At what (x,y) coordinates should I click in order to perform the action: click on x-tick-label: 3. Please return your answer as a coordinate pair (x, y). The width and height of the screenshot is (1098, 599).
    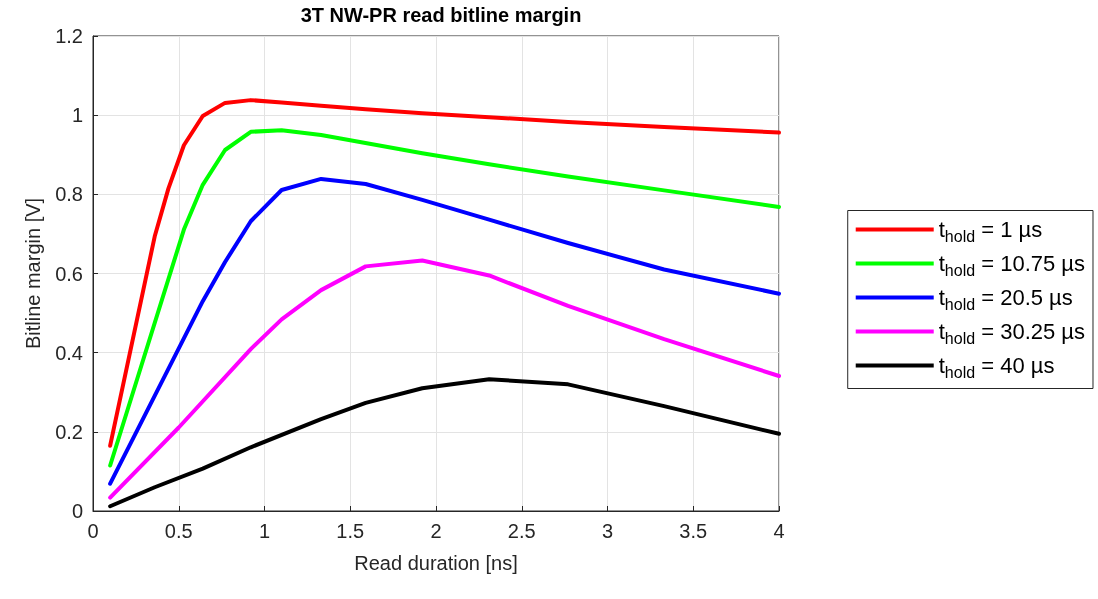
    Looking at the image, I should click on (607, 531).